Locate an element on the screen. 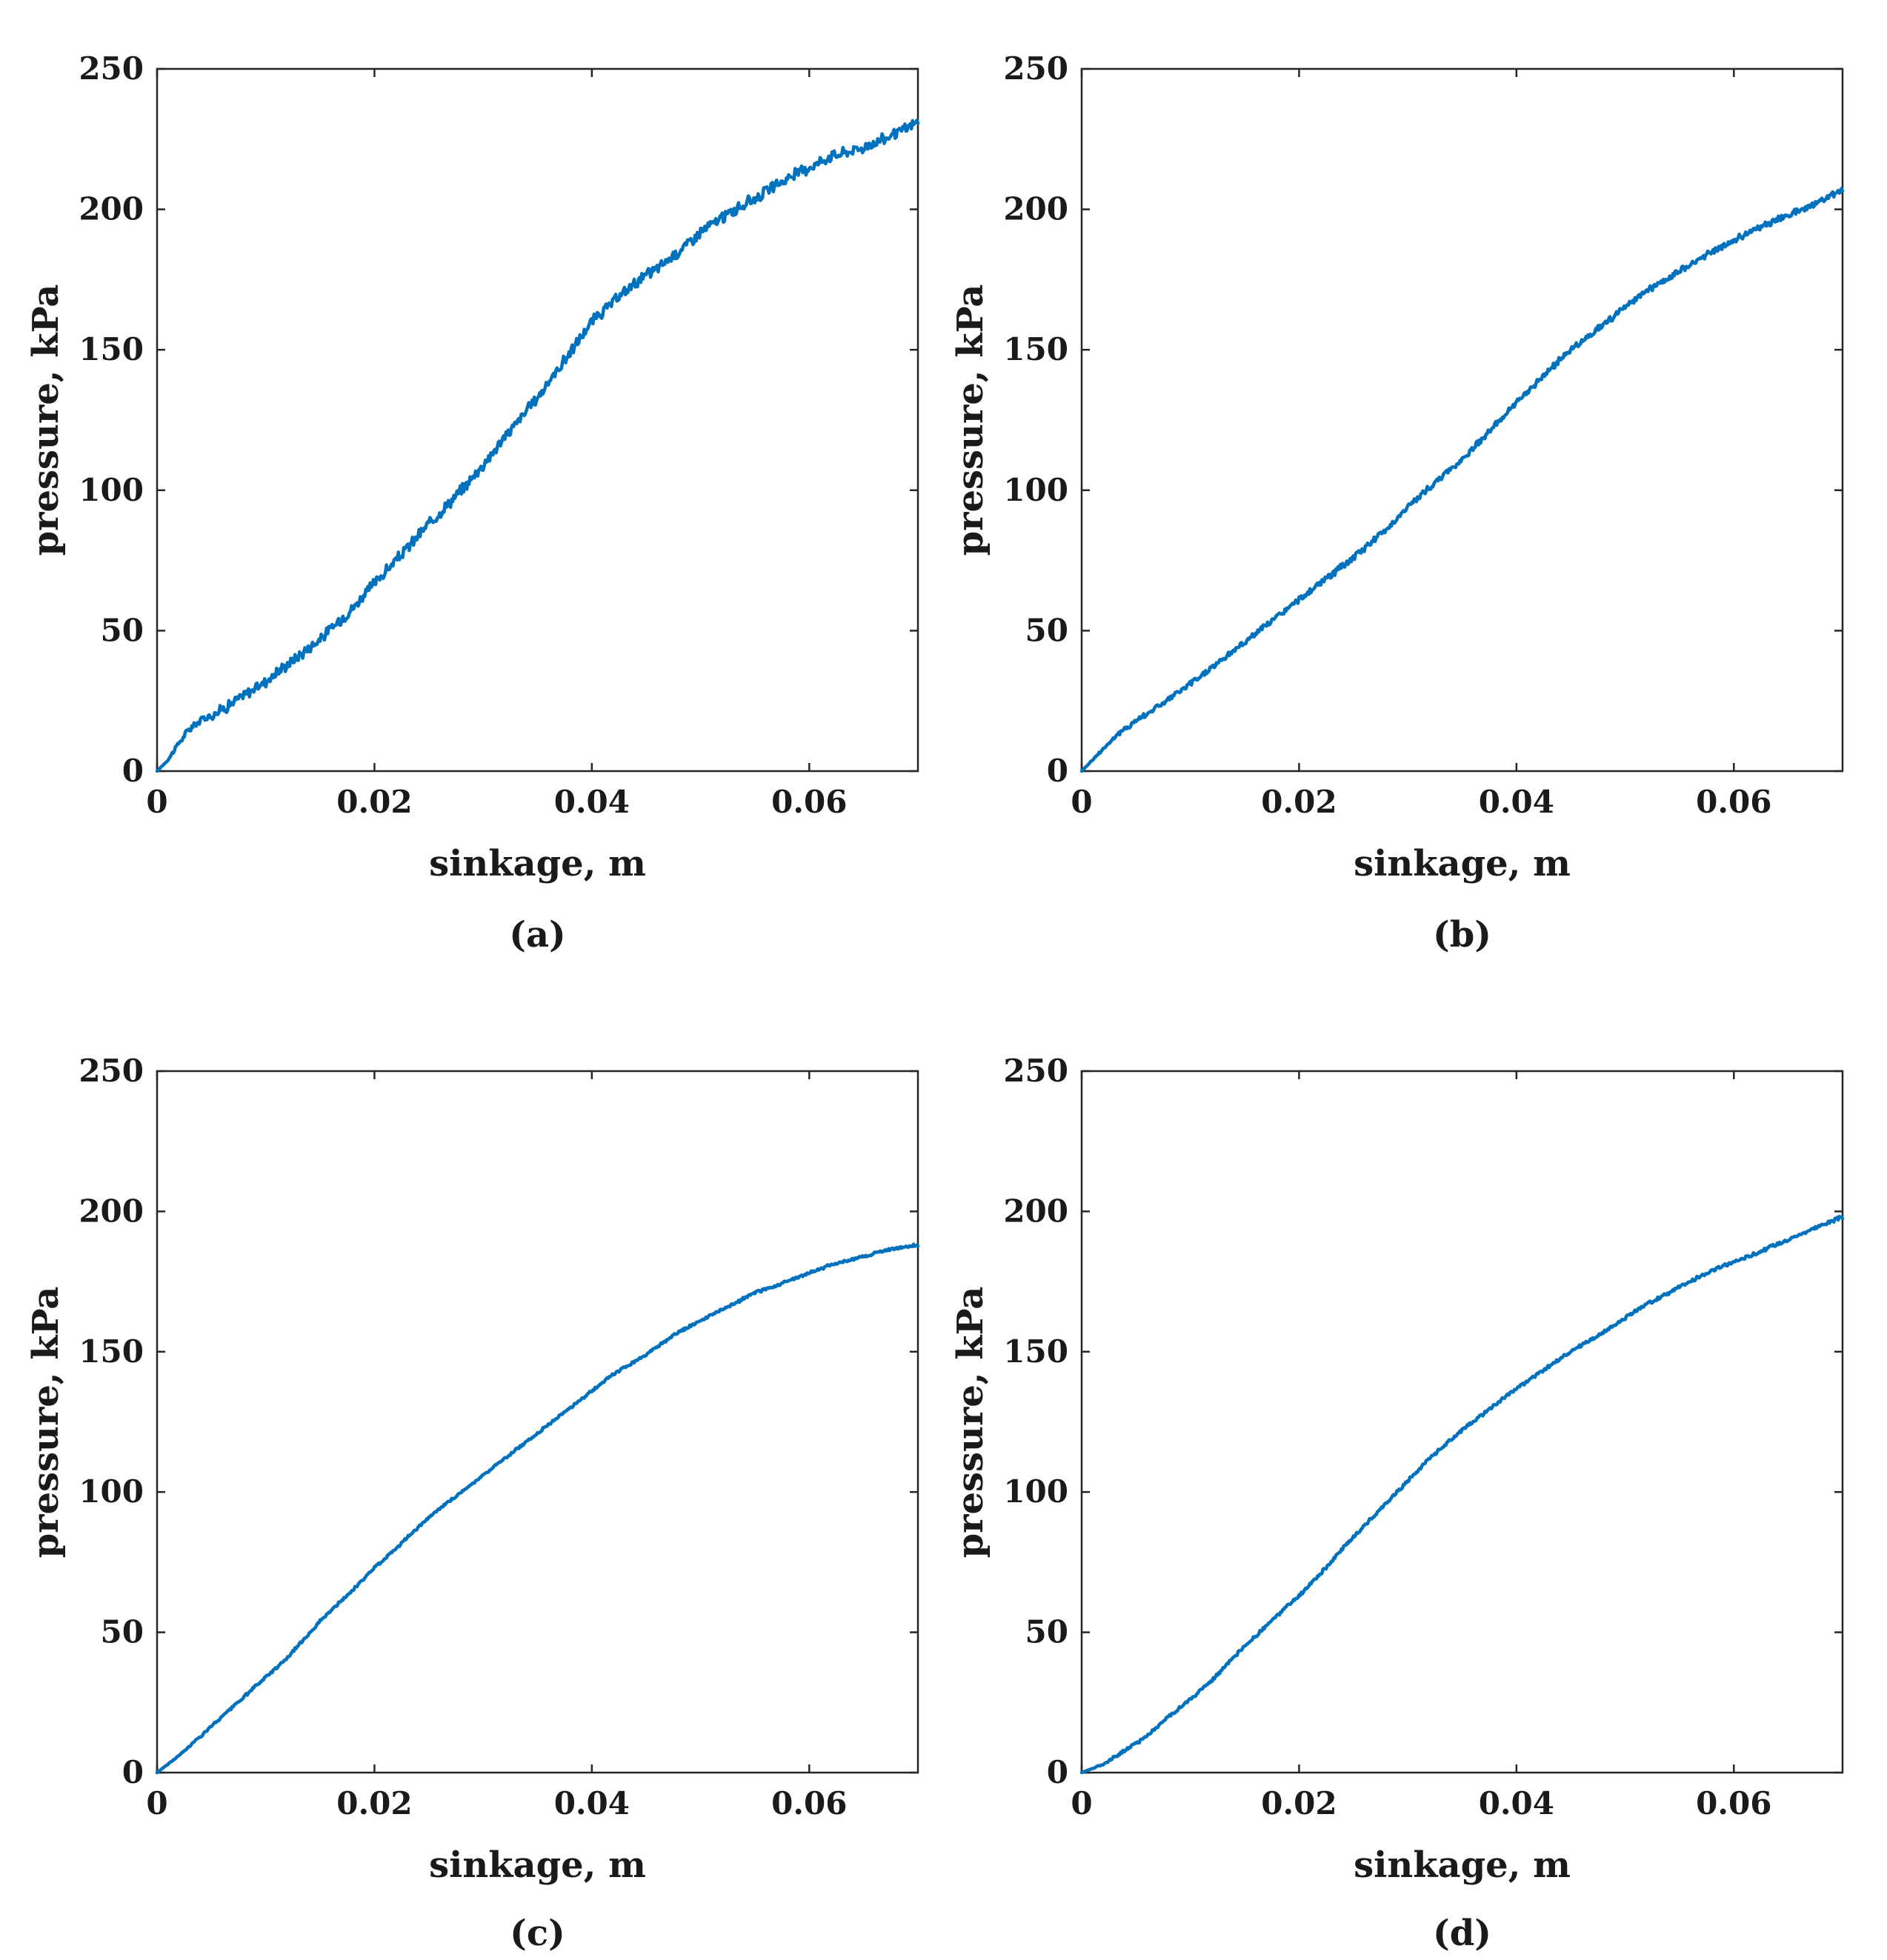 This screenshot has width=1887, height=1960. panel-label: (a) is located at coordinates (538, 935).